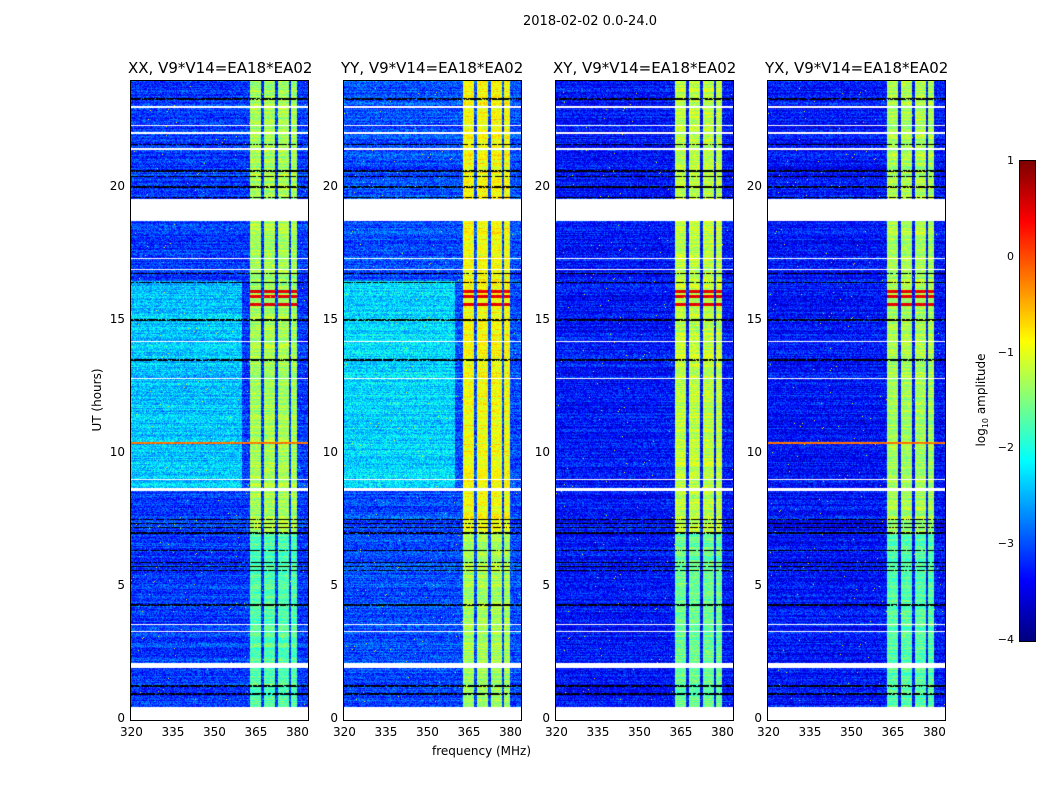  I want to click on colorbar-label: log10 amplitude, so click(982, 400).